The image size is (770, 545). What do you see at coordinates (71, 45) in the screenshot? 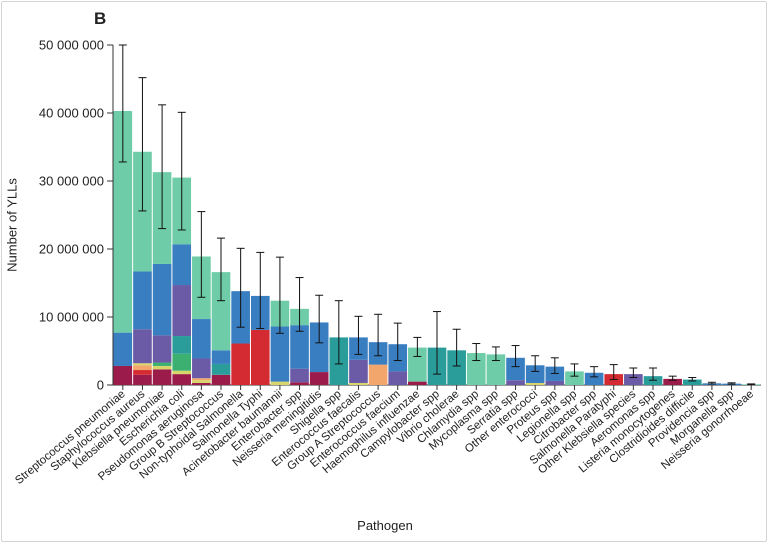
I see `y-tick-label: 50 000 000` at bounding box center [71, 45].